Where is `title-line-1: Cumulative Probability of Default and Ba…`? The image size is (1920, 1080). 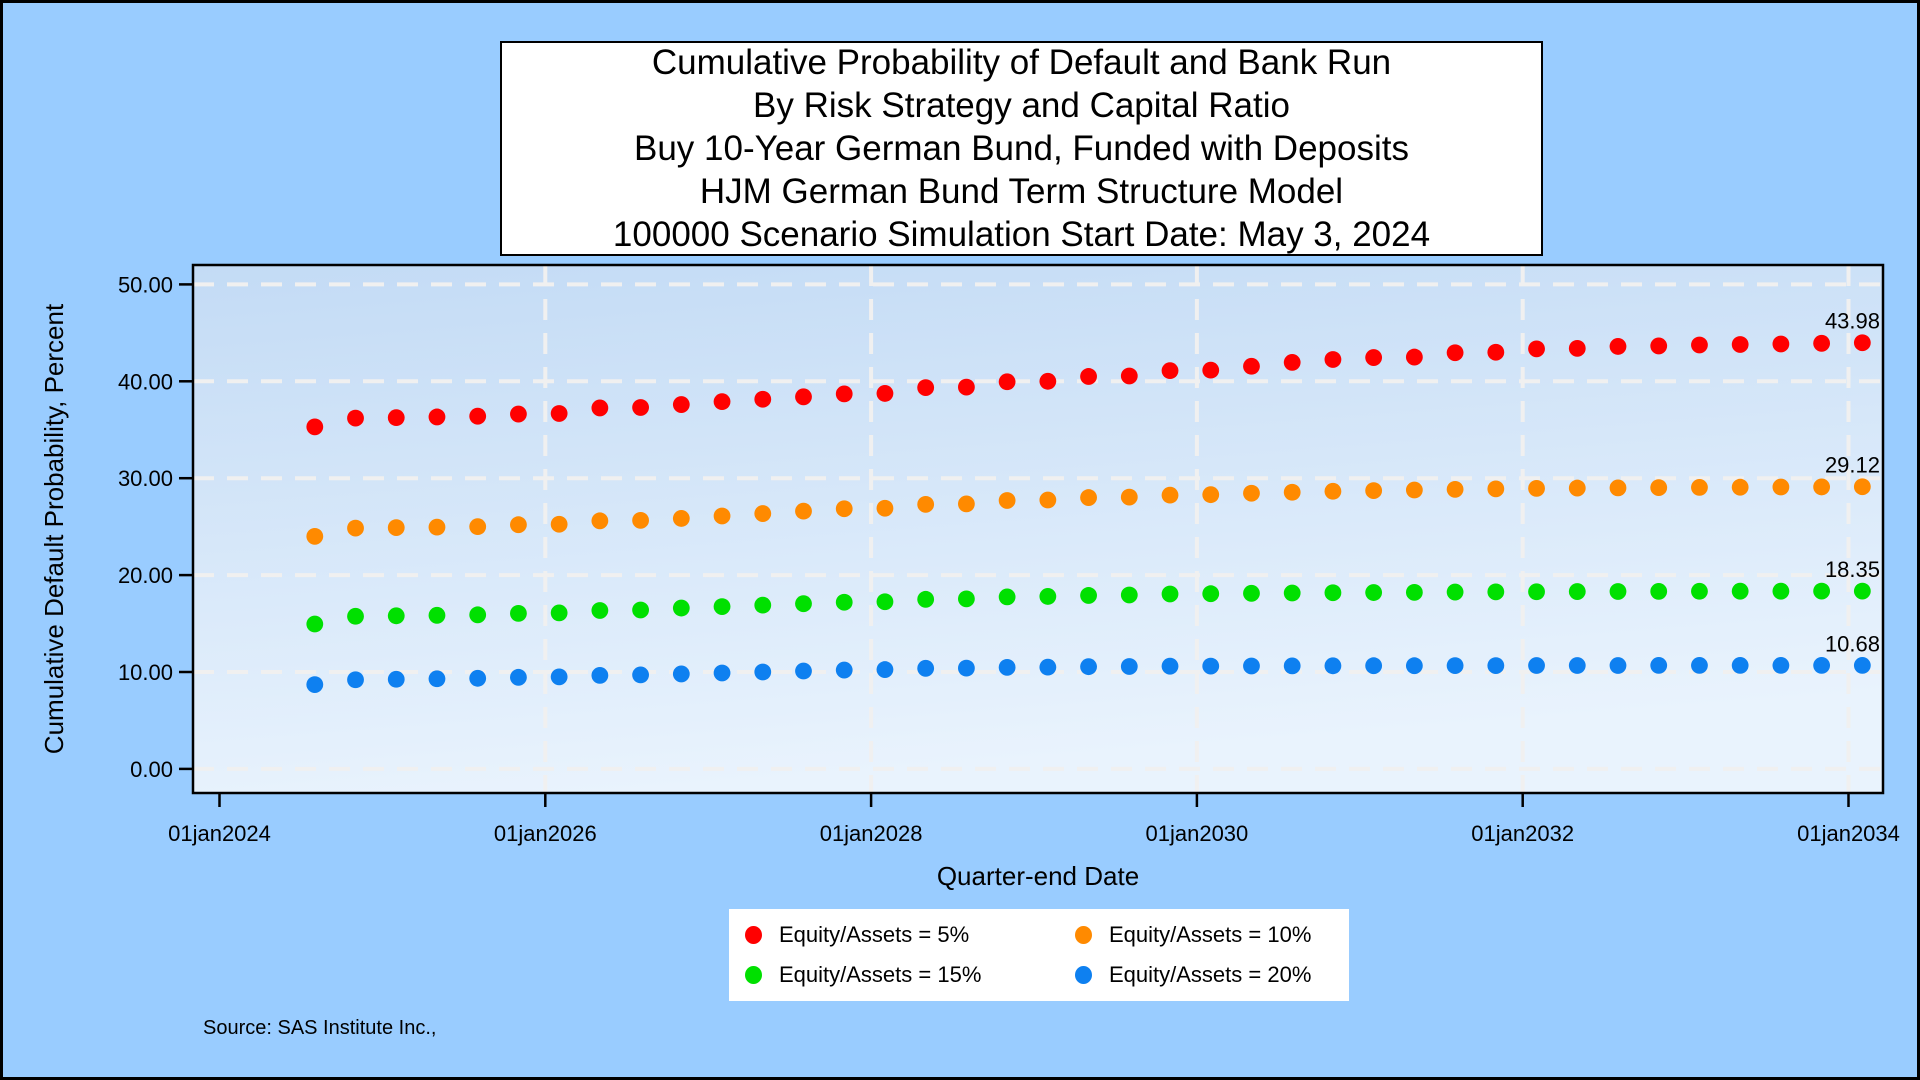 title-line-1: Cumulative Probability of Default and Ba… is located at coordinates (1021, 62).